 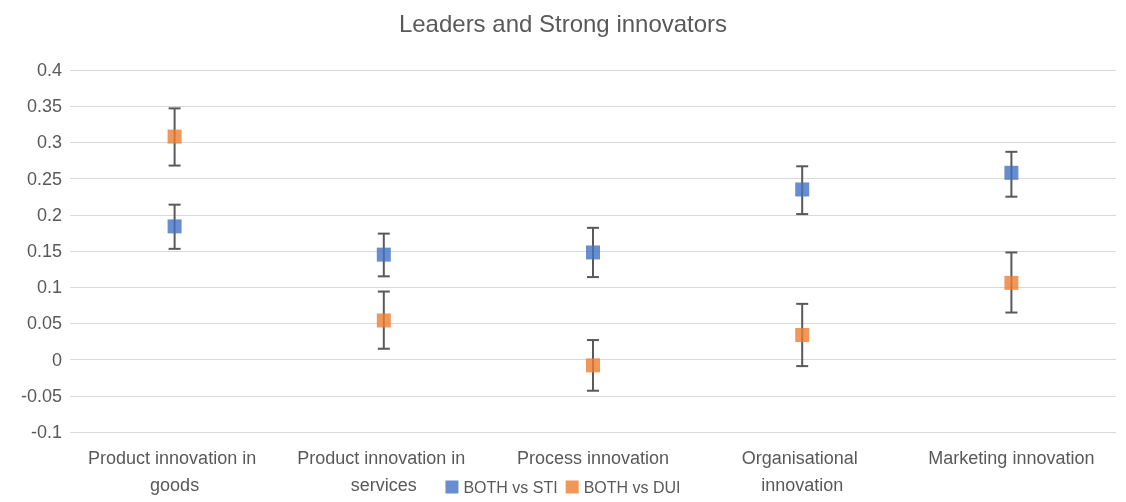 What do you see at coordinates (49, 287) in the screenshot?
I see `y-tick-label: 0.1` at bounding box center [49, 287].